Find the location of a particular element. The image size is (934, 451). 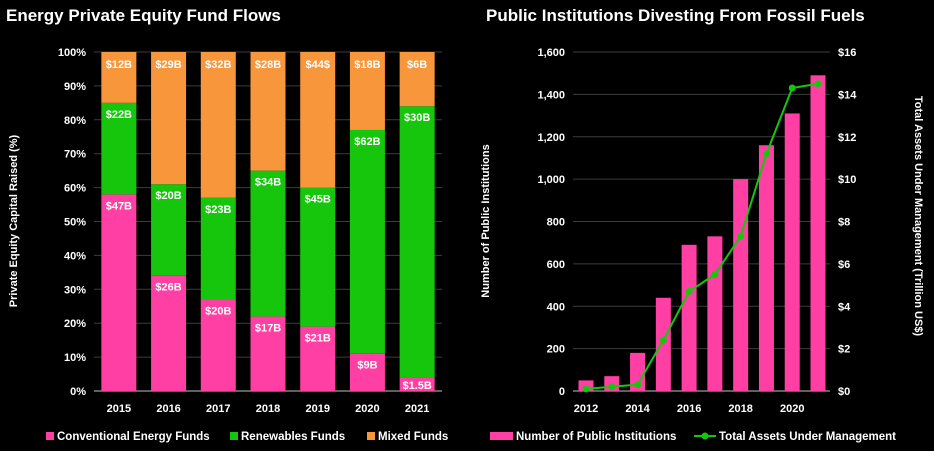

left-bar-value-label: $1.5B is located at coordinates (416, 386).